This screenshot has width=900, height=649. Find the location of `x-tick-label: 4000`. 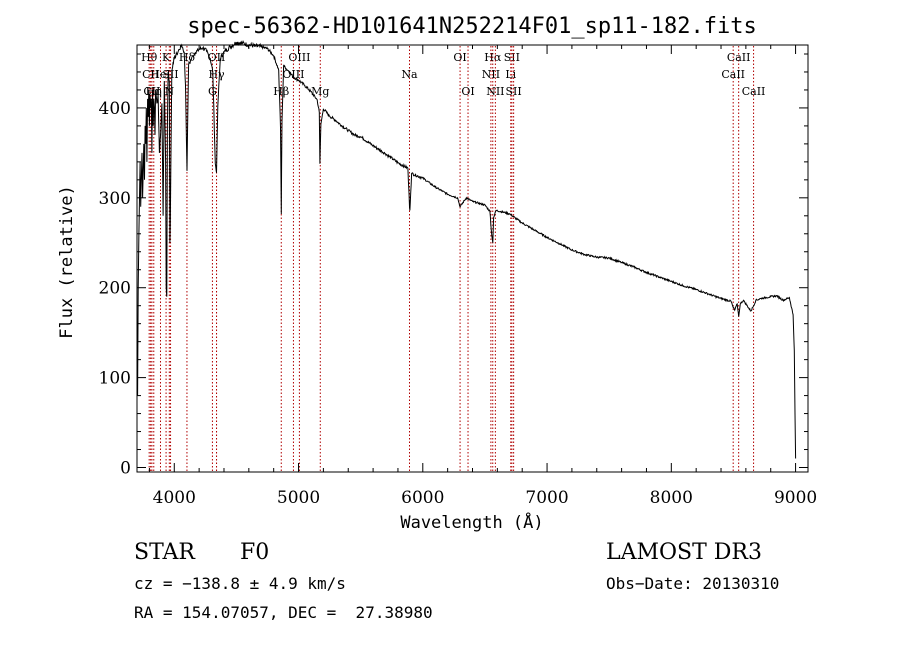

x-tick-label: 4000 is located at coordinates (174, 498).